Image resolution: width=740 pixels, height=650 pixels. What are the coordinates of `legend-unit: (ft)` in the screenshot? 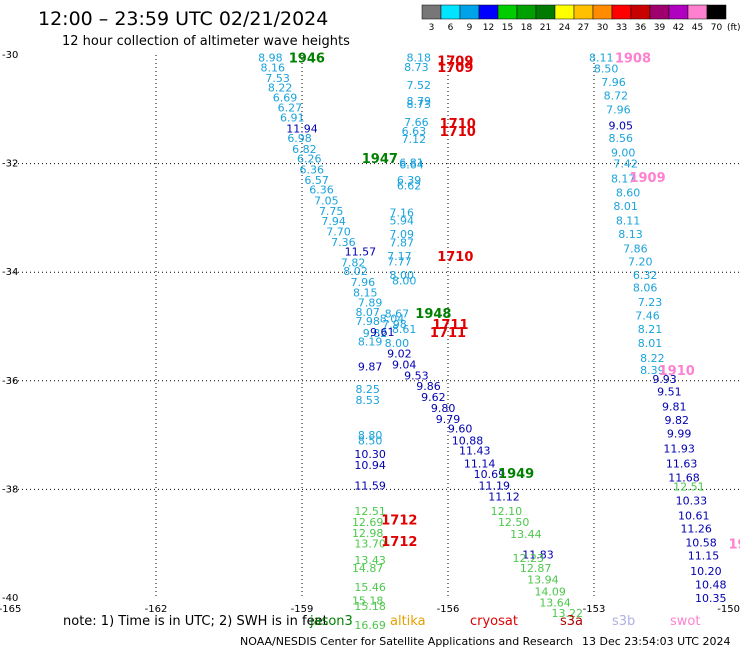 It's located at (733, 28).